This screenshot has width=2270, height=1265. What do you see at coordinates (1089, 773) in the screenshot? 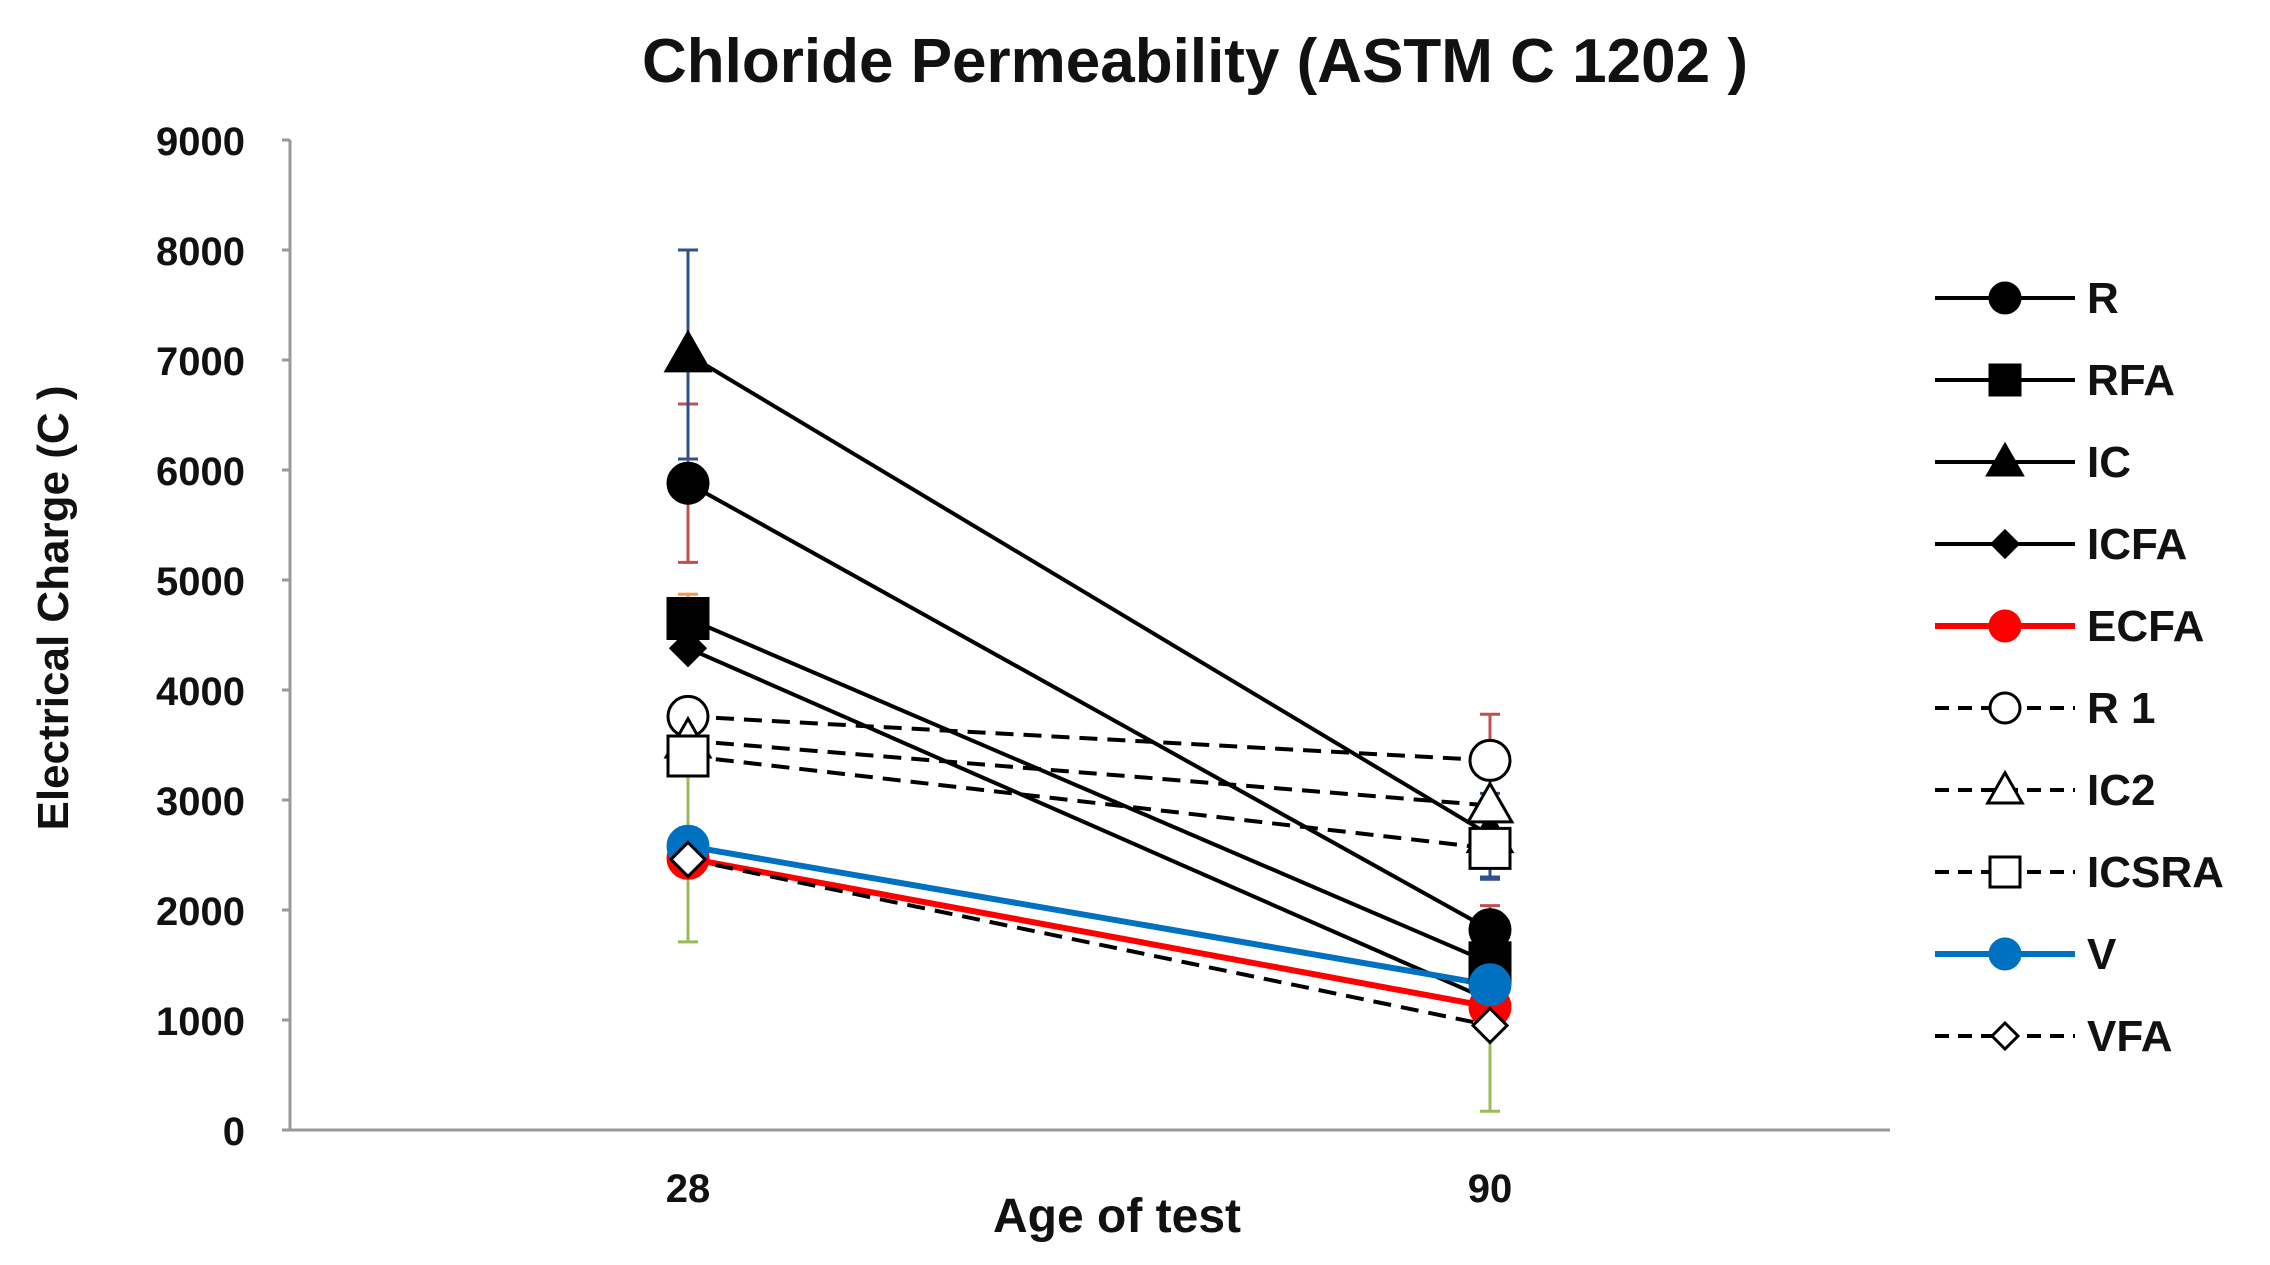
I see `series-line-ic2` at bounding box center [1089, 773].